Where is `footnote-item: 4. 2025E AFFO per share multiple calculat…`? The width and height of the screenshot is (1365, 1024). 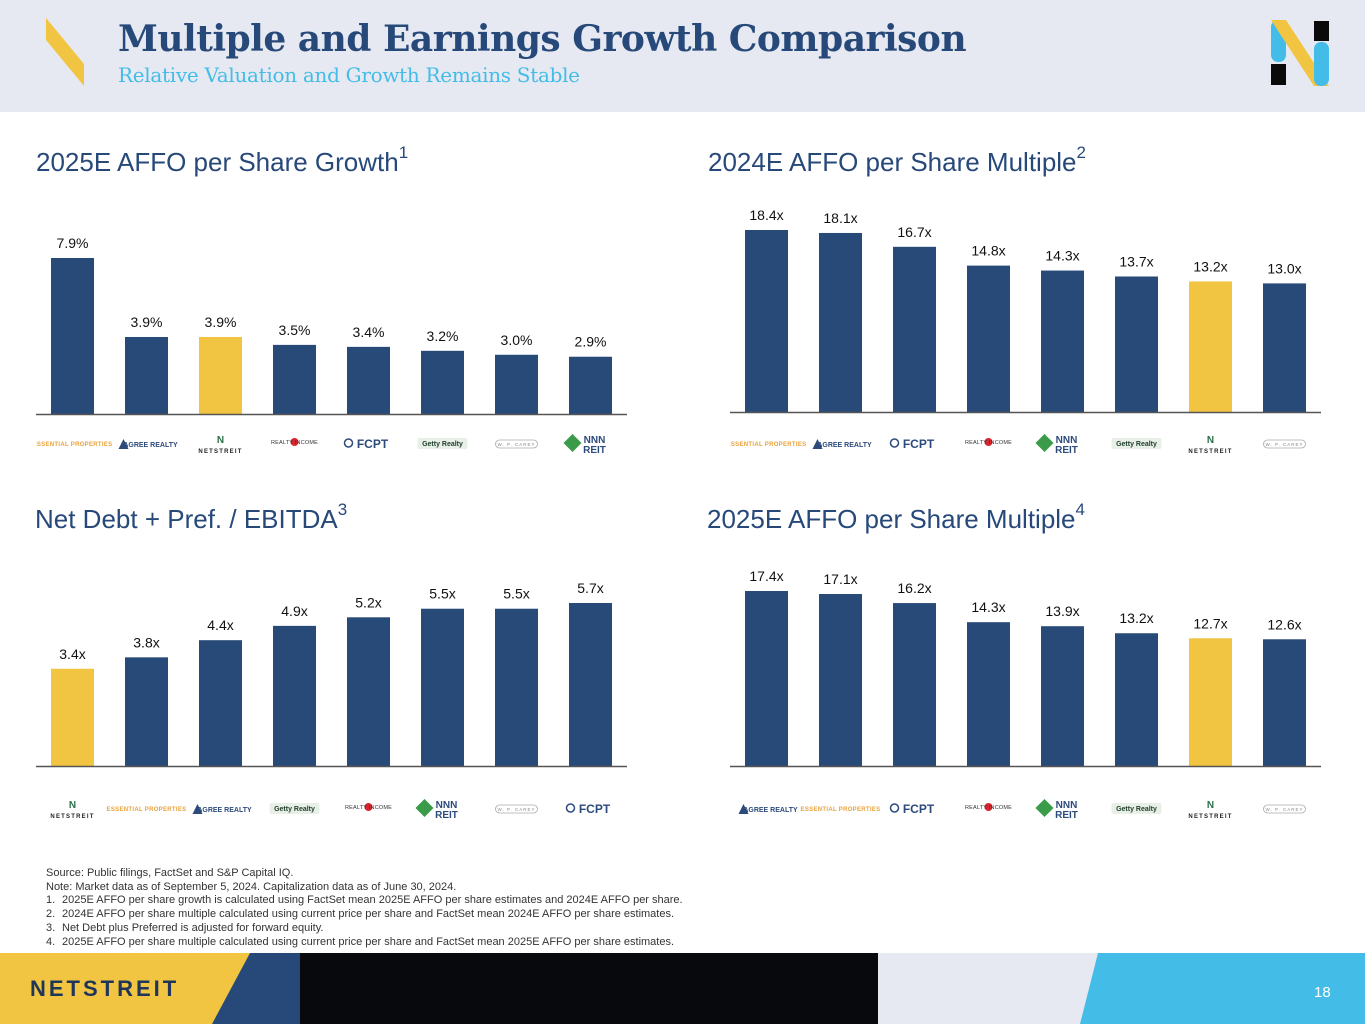
footnote-item: 4. 2025E AFFO per share multiple calculat… is located at coordinates (364, 943).